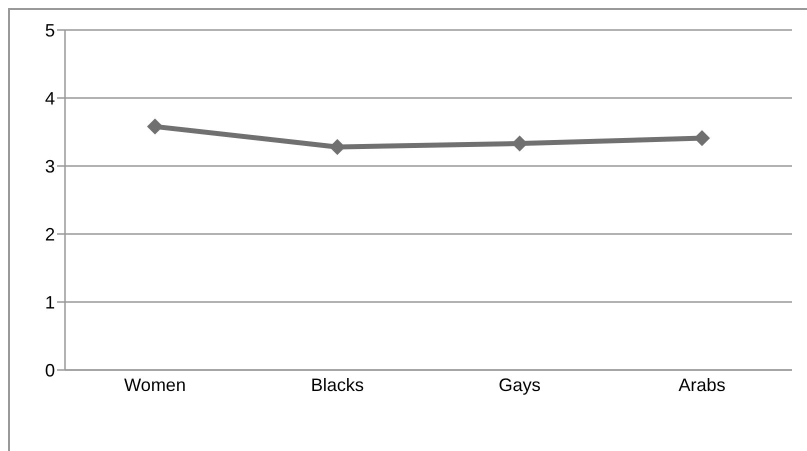 The height and width of the screenshot is (451, 807). What do you see at coordinates (49, 234) in the screenshot?
I see `y-tick-label: 2` at bounding box center [49, 234].